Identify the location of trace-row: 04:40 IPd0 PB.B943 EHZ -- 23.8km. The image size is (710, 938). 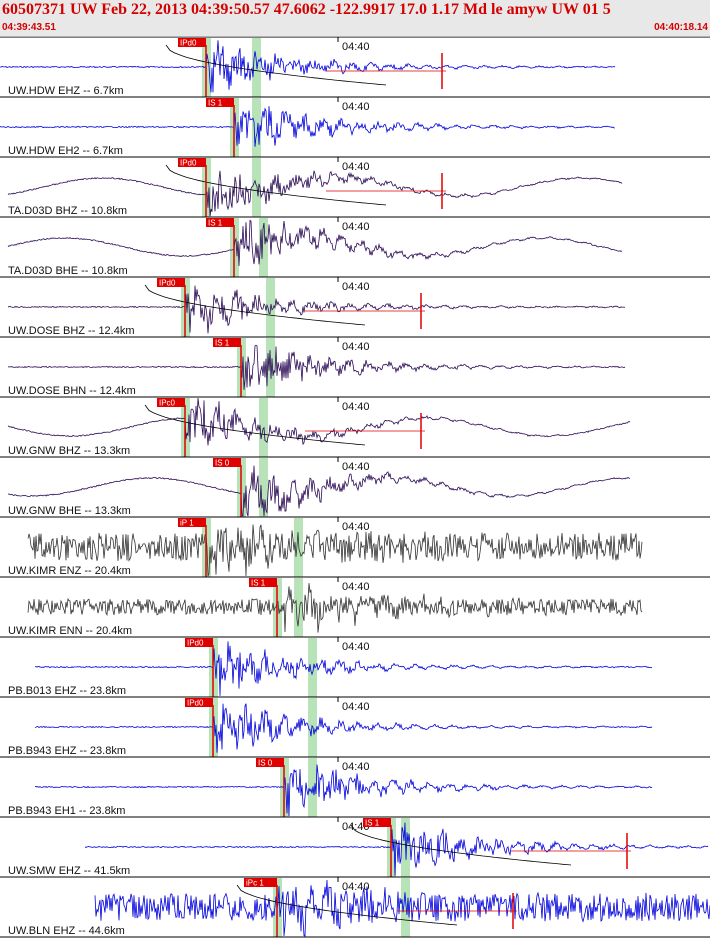
(355, 726).